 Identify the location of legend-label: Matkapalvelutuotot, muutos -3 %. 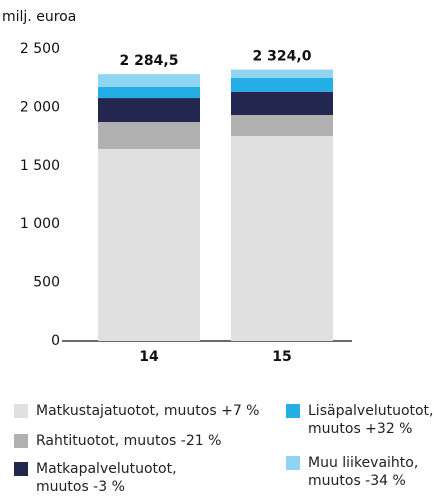
(106, 478).